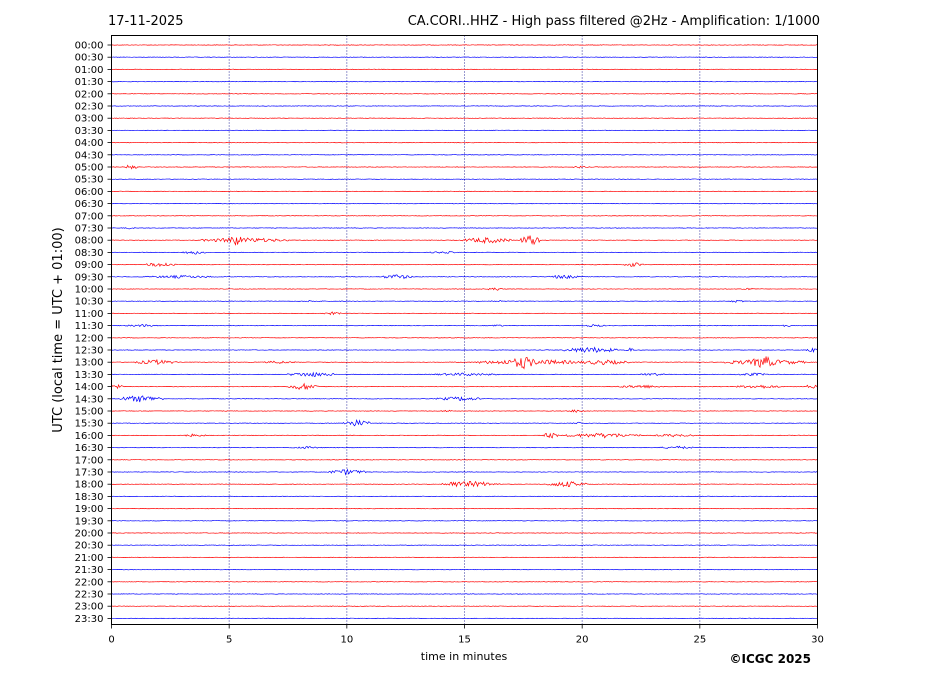  What do you see at coordinates (89, 619) in the screenshot?
I see `row-label-2330: 23:30` at bounding box center [89, 619].